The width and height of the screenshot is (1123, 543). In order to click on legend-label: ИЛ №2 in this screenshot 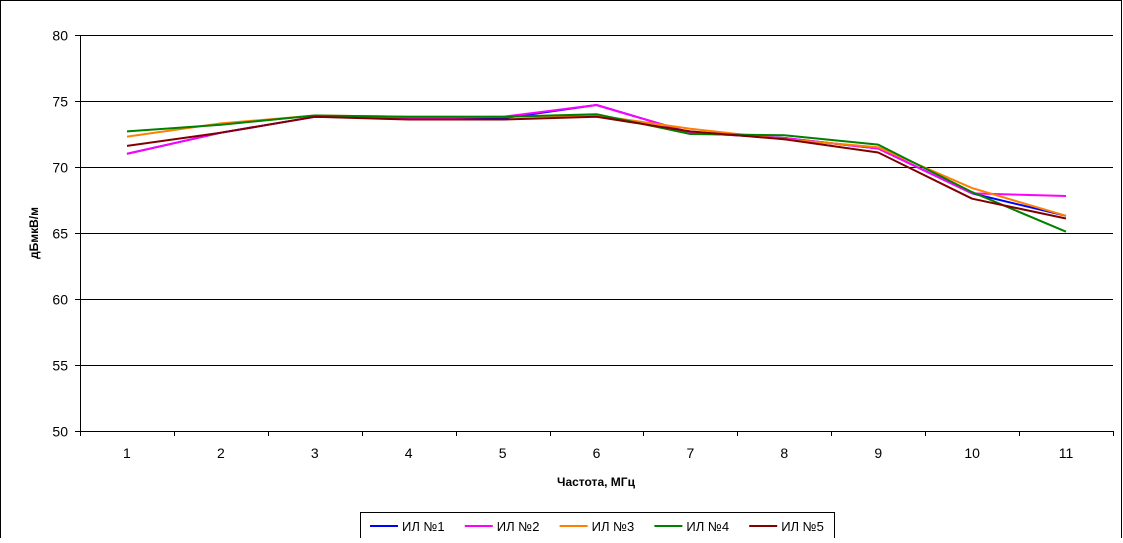, I will do `click(518, 526)`.